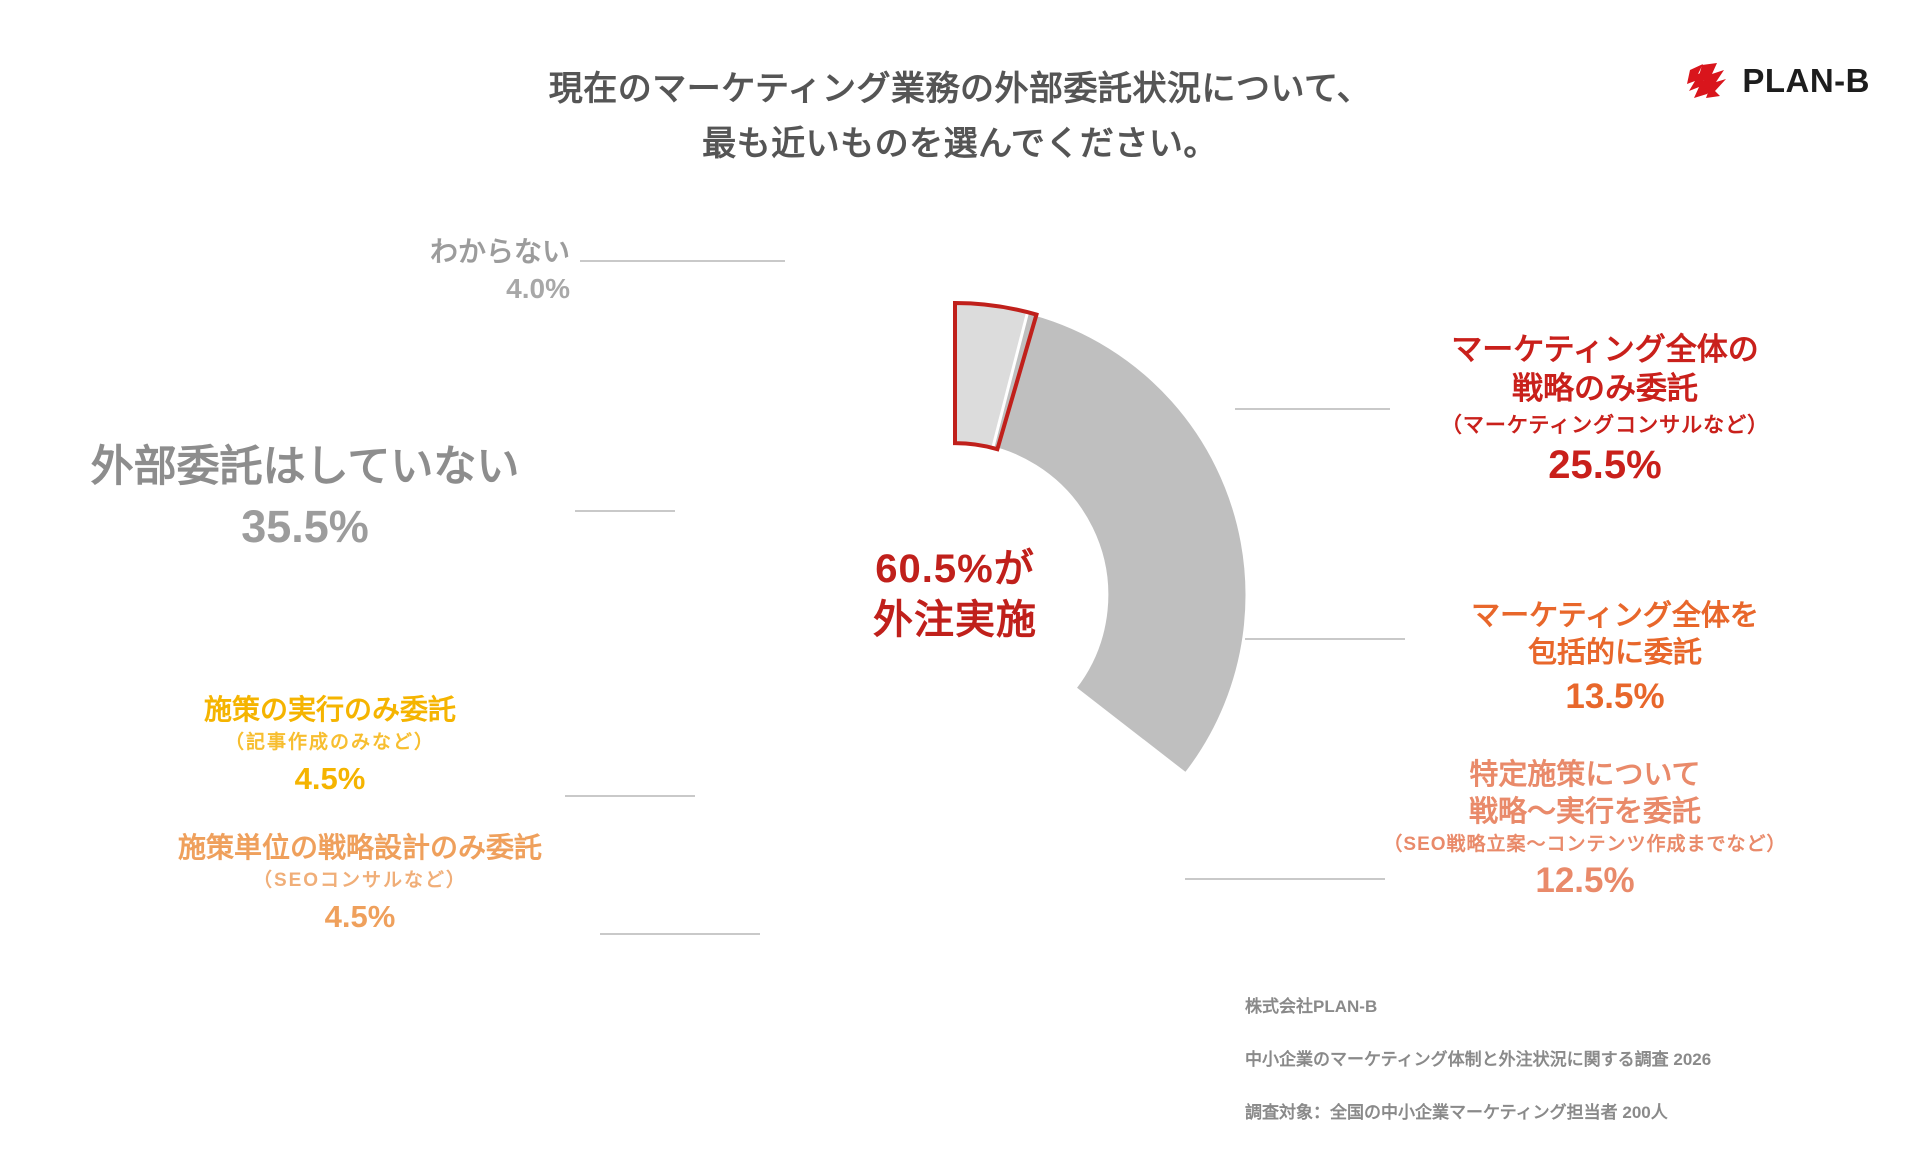  I want to click on callout-dont-know: わからない 4.0%, so click(435, 270).